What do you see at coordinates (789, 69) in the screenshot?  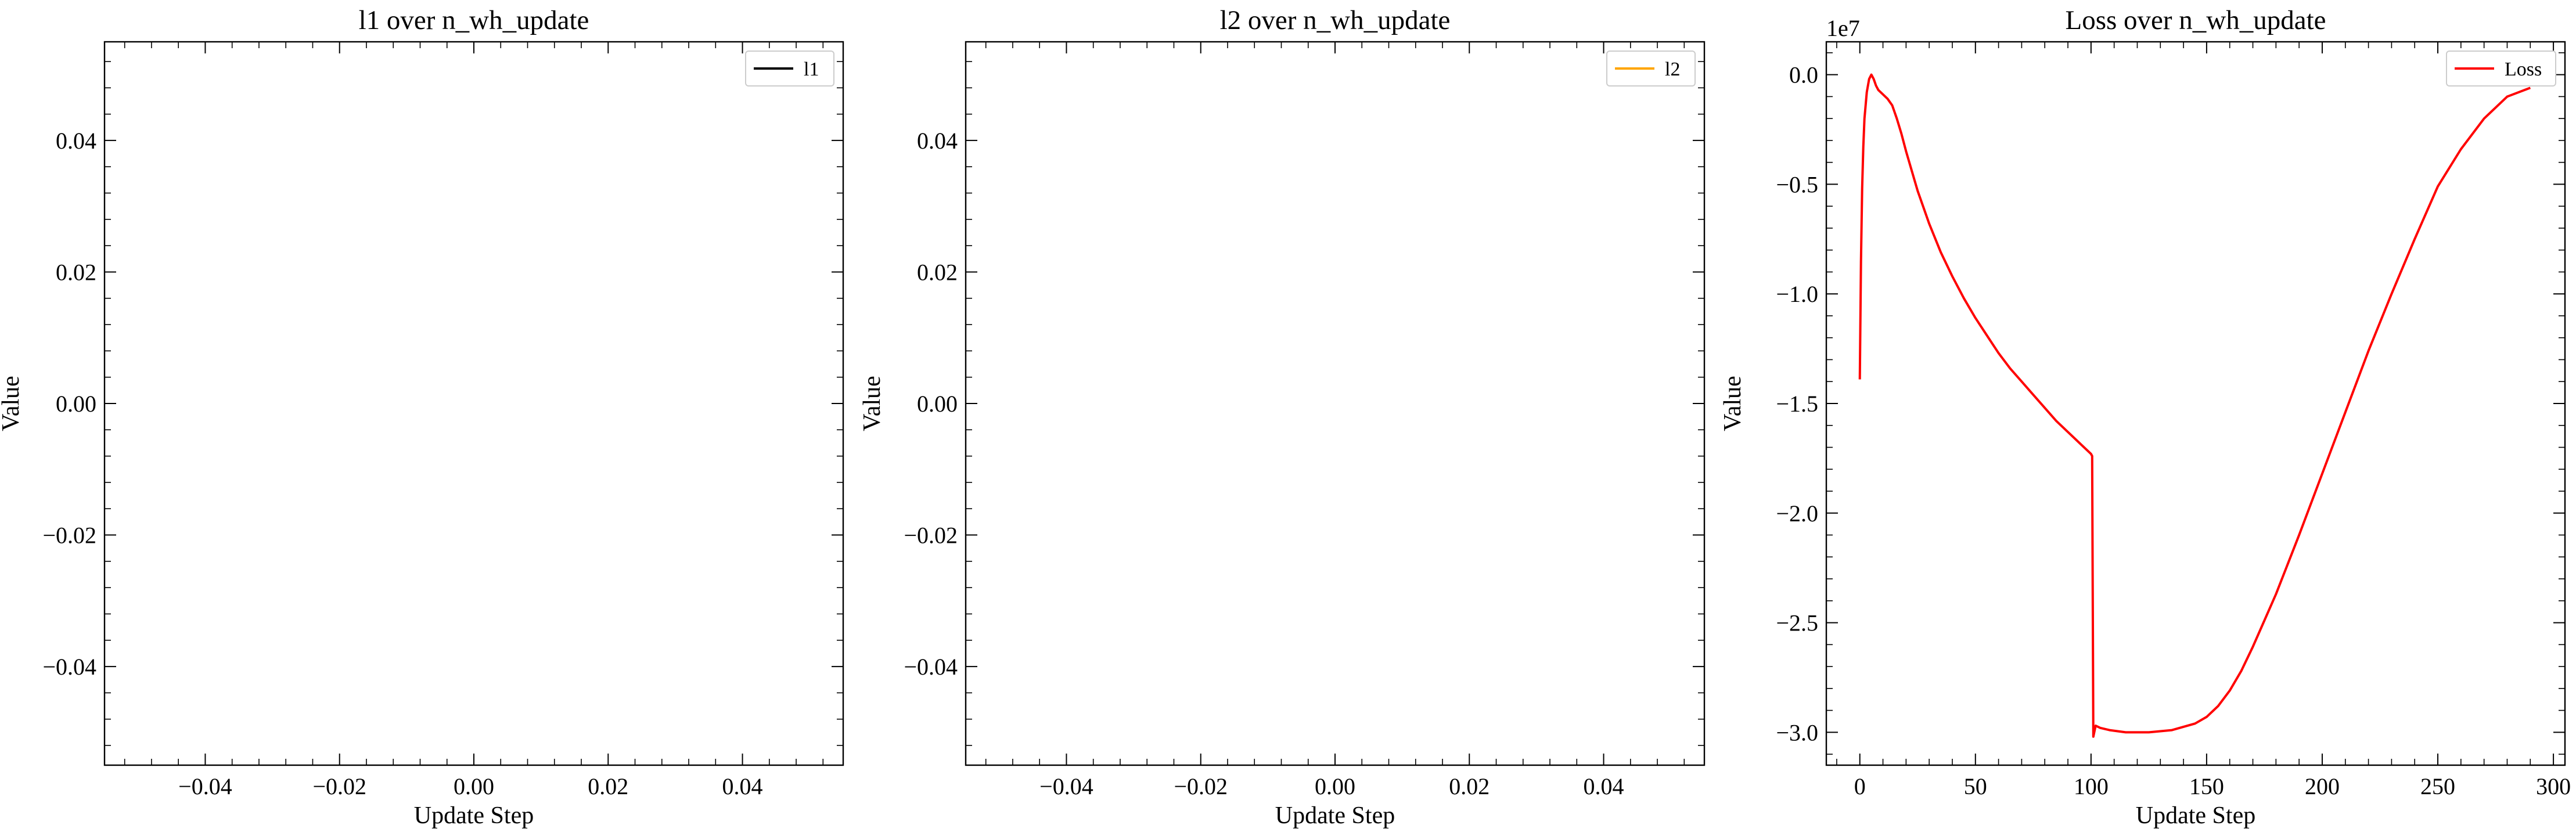 I see `legend: l1` at bounding box center [789, 69].